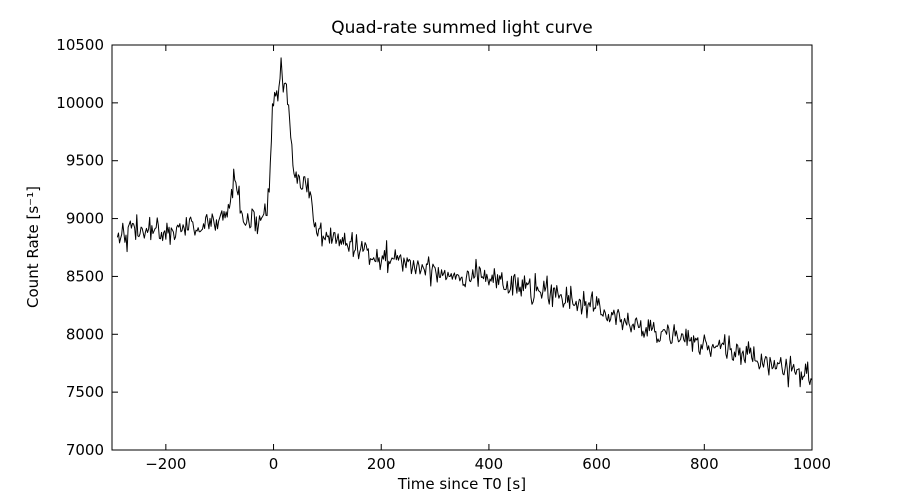 Image resolution: width=900 pixels, height=500 pixels. Describe the element at coordinates (85, 161) in the screenshot. I see `y-tick-label: 9500` at that location.